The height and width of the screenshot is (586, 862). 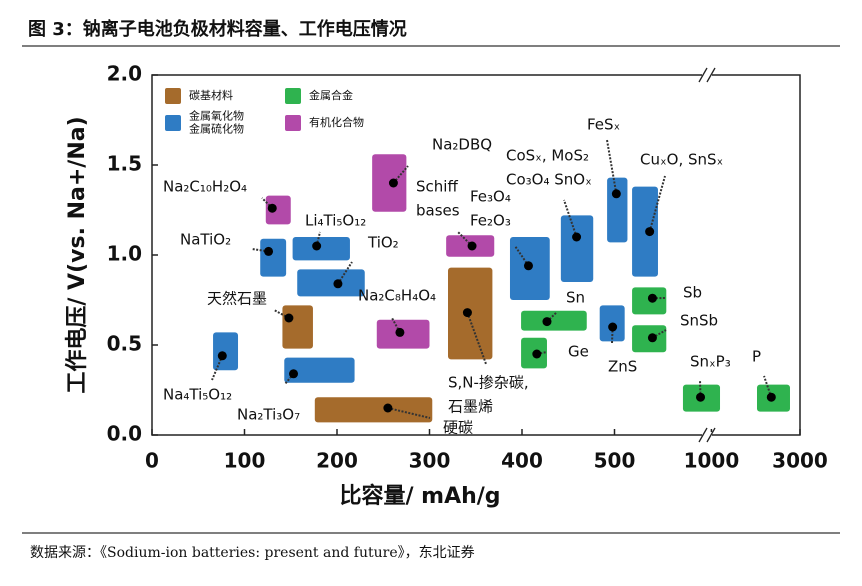 What do you see at coordinates (216, 116) in the screenshot?
I see `legend-label: 金属氧化物` at bounding box center [216, 116].